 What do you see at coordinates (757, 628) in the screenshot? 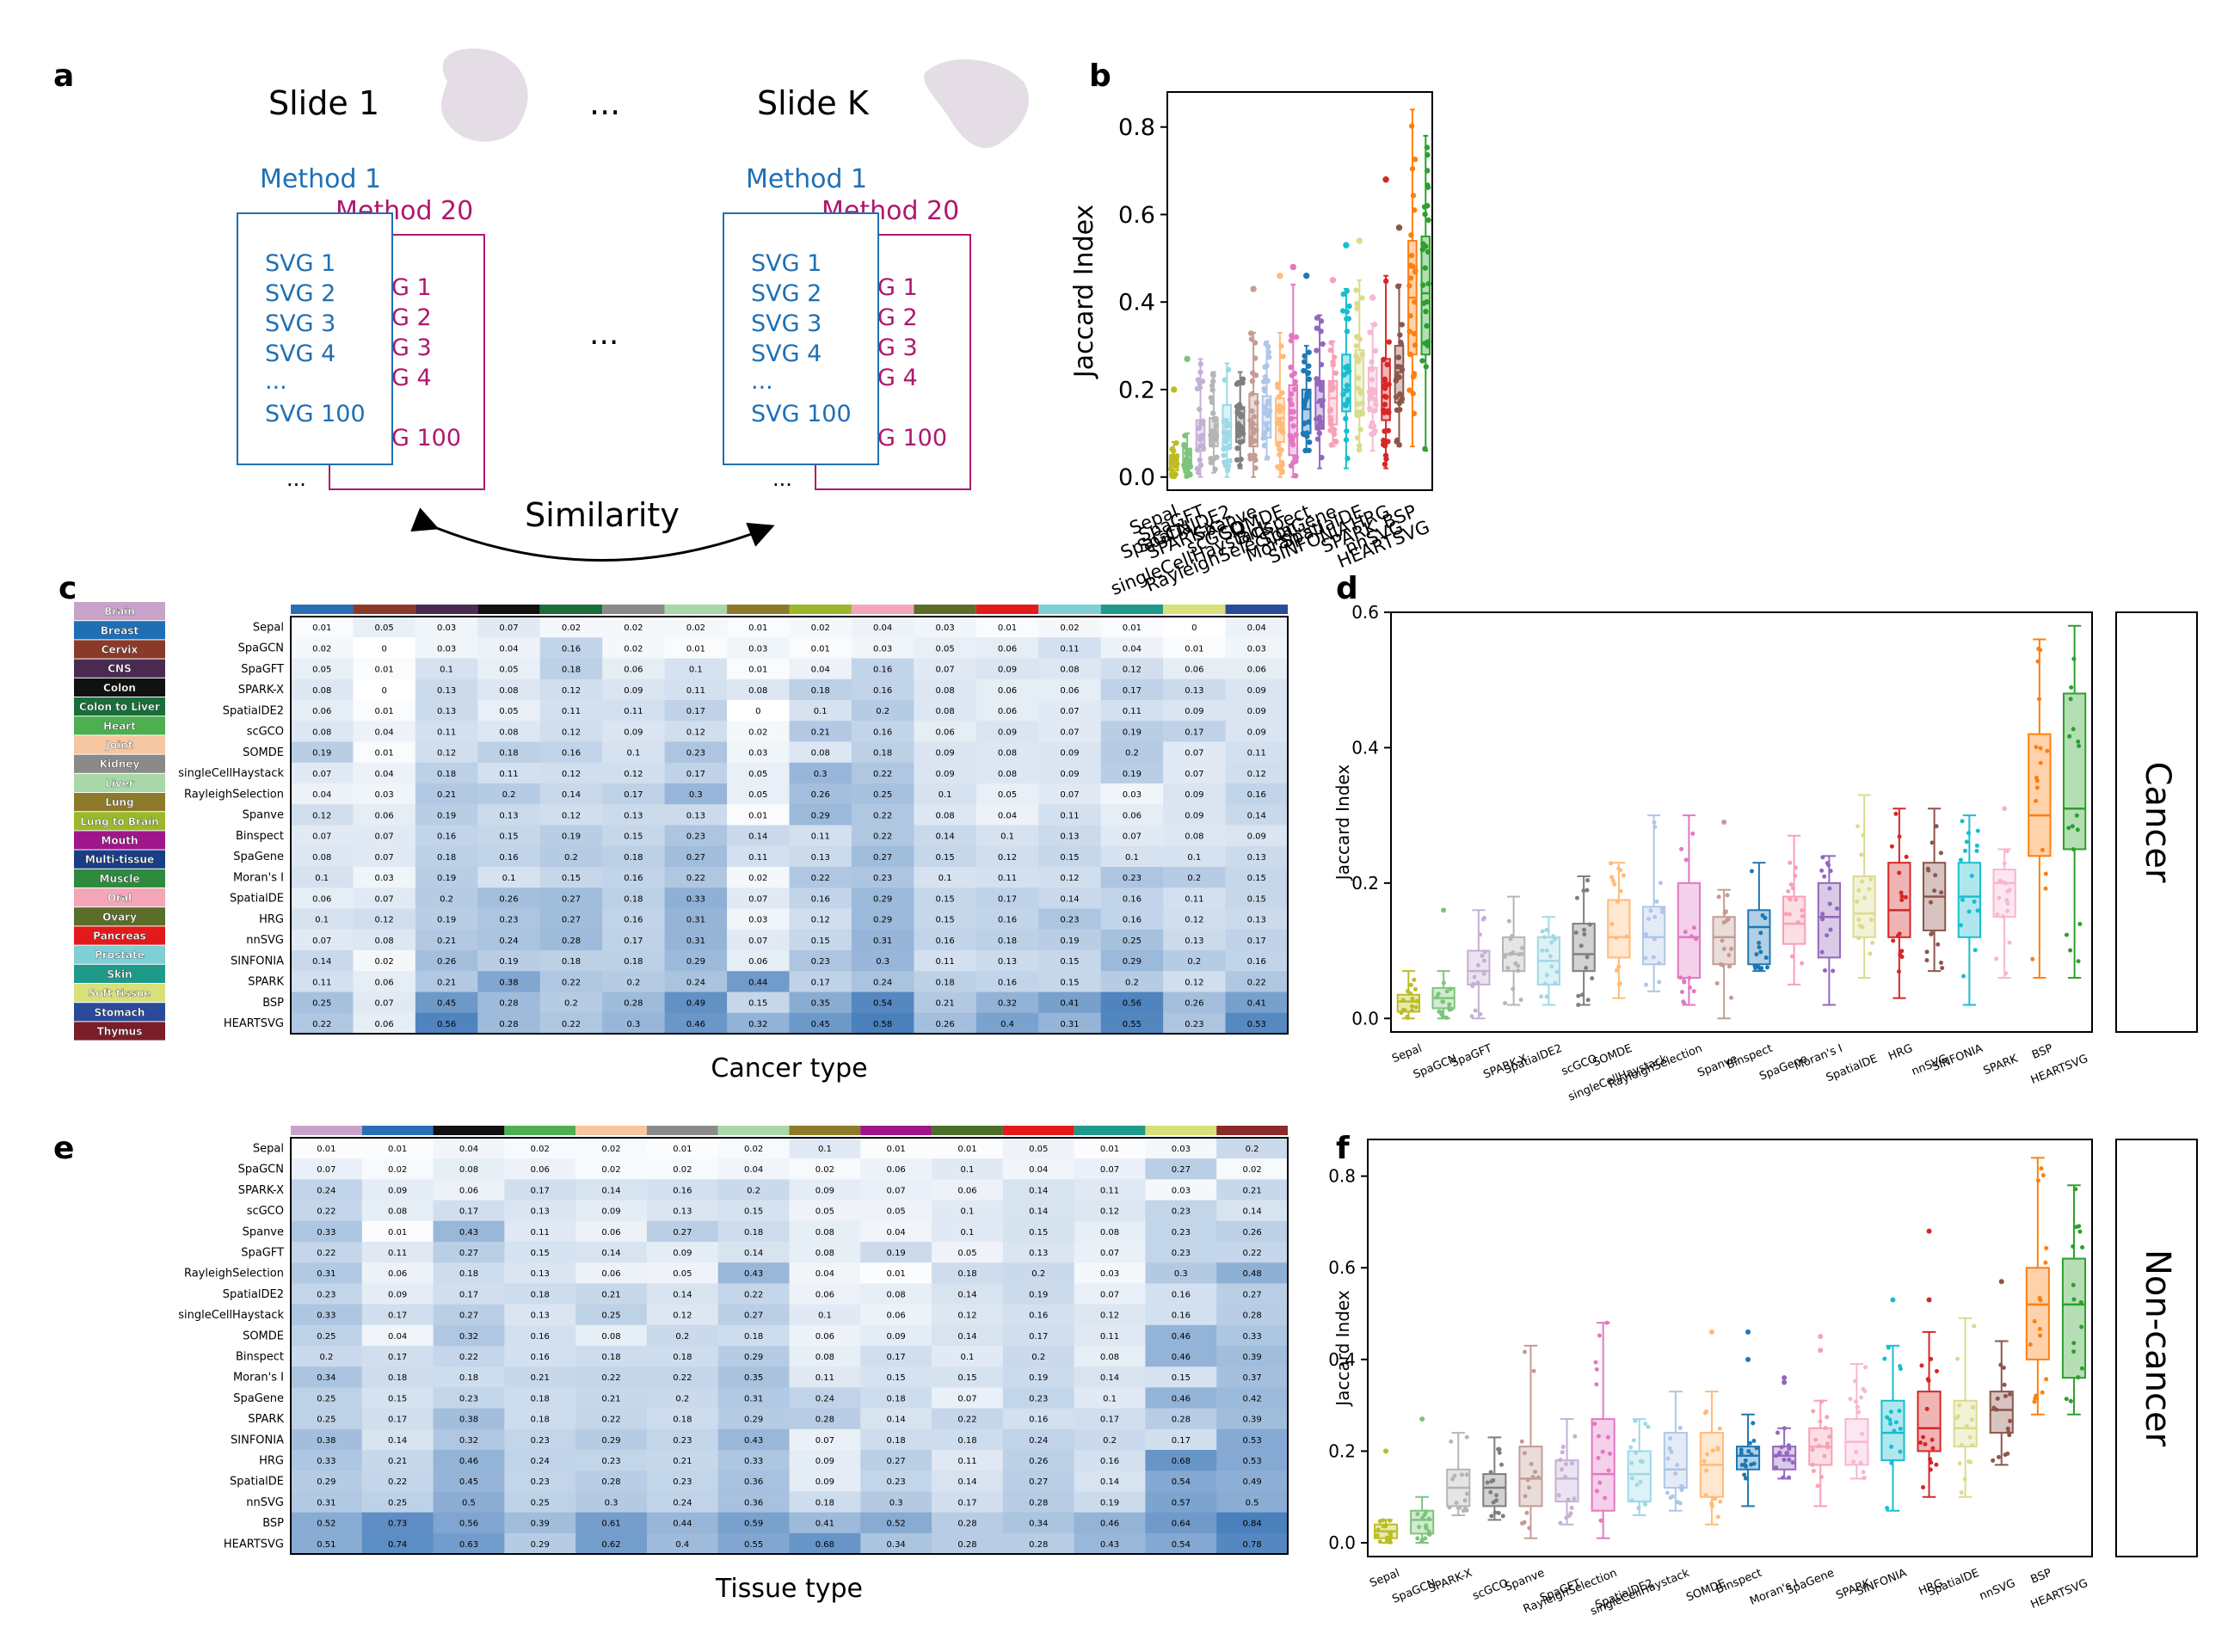
I see `cell-value: 0.01` at bounding box center [757, 628].